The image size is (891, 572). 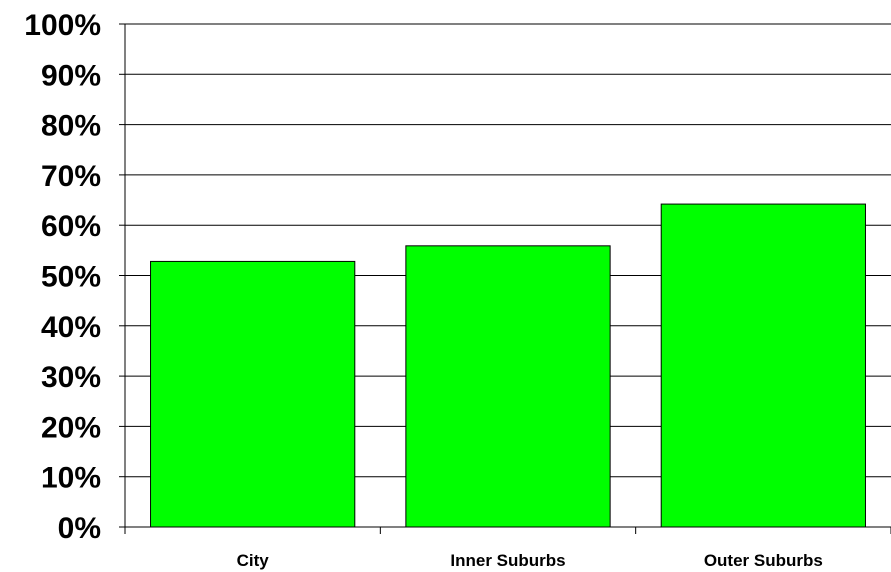 I want to click on x-axis-ticks: City Inner Suburbs Outer Suburbs, so click(x=507, y=548).